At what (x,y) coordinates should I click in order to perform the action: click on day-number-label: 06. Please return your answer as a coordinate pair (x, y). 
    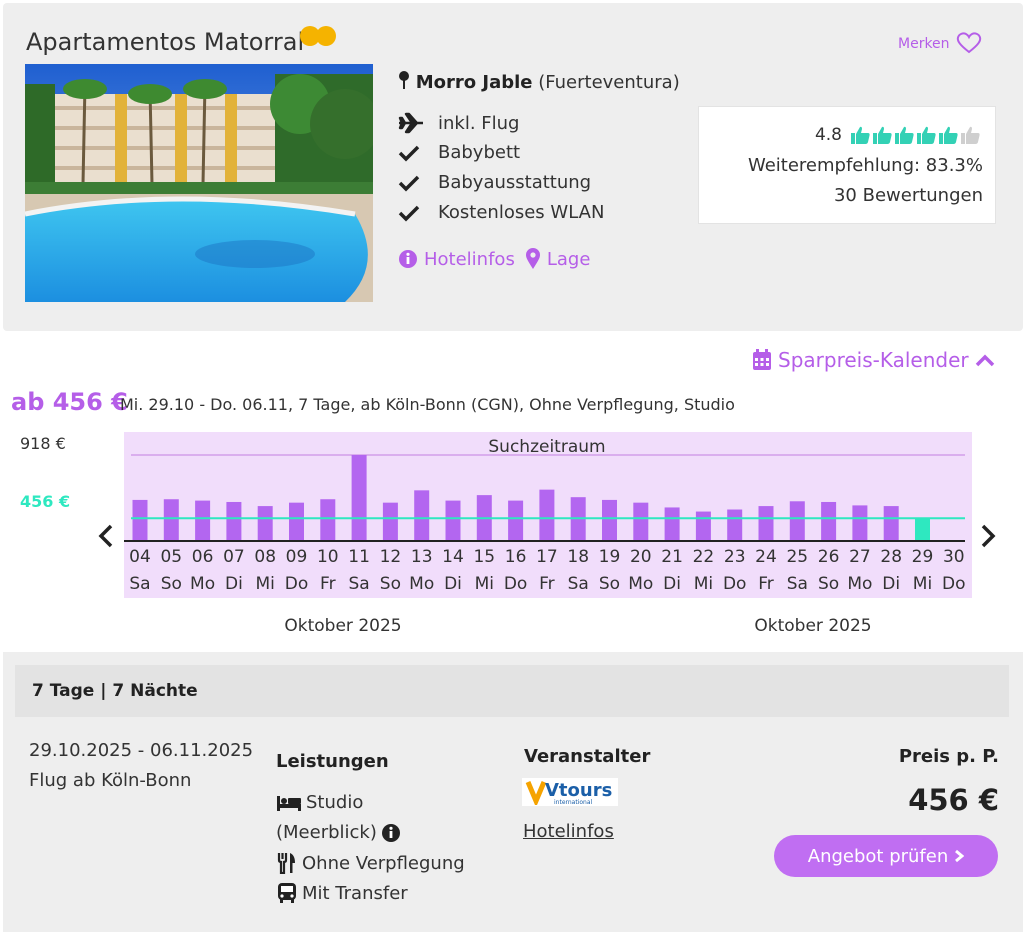
    Looking at the image, I should click on (203, 557).